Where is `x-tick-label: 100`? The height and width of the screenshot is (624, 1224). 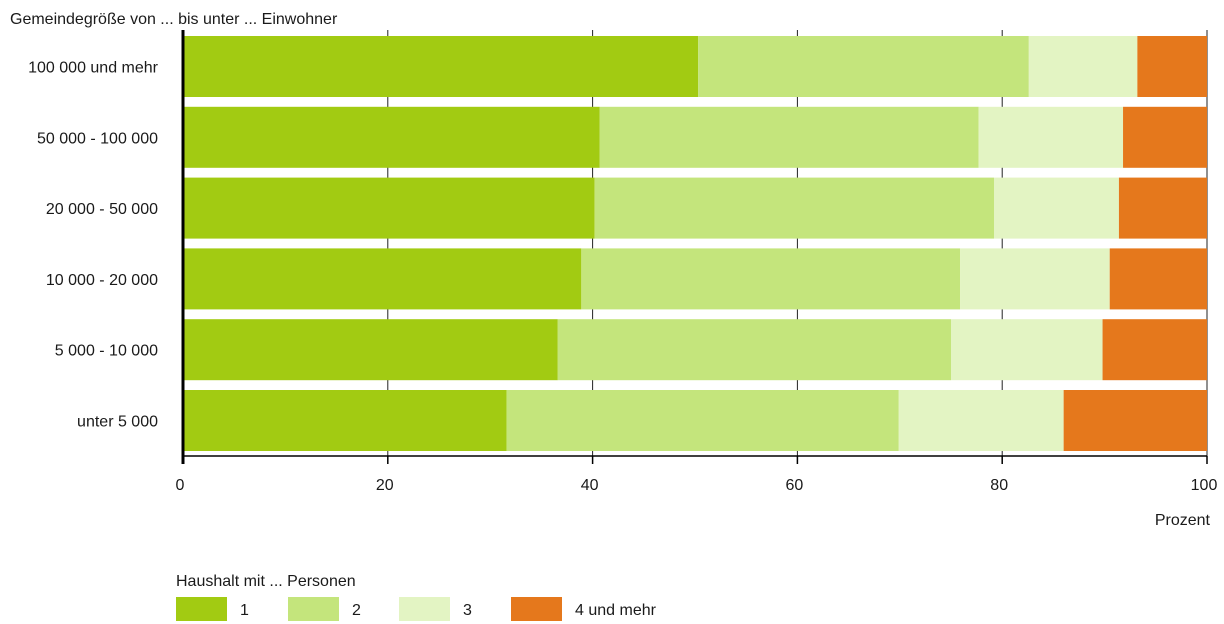 x-tick-label: 100 is located at coordinates (1204, 485).